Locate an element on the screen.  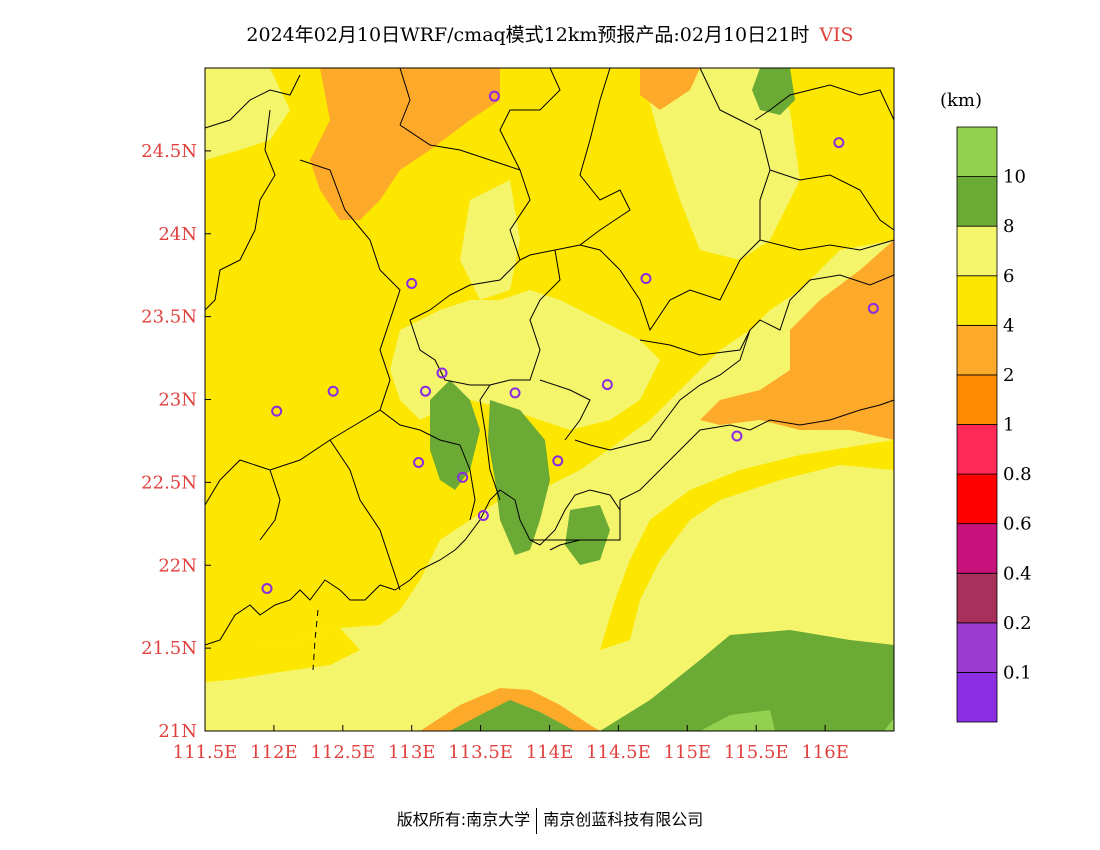
y-tick-label: 21.5N is located at coordinates (169, 648).